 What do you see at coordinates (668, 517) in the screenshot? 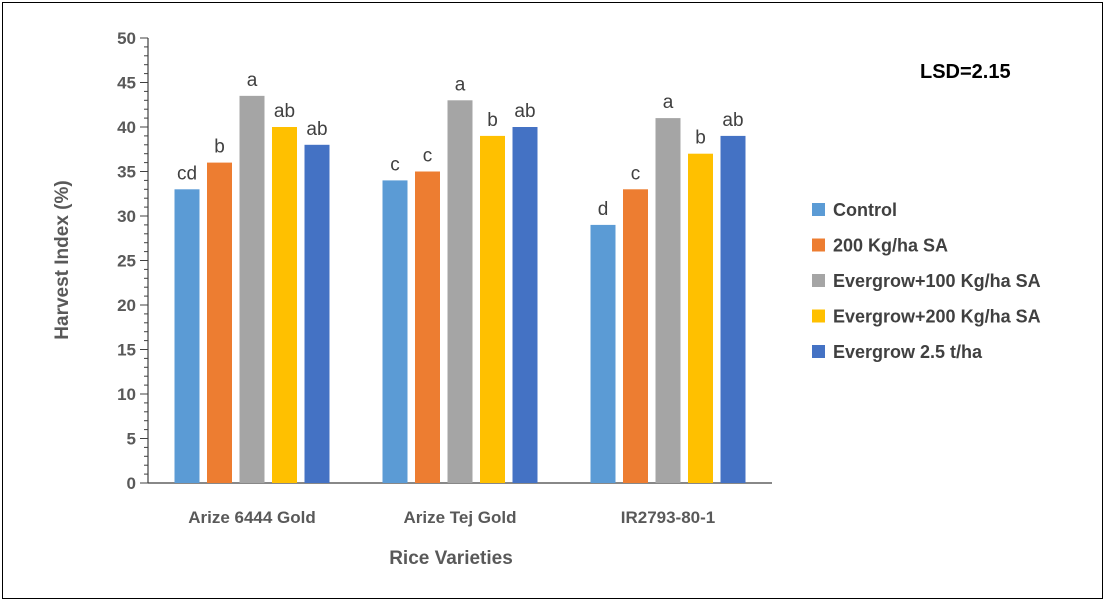
I see `x-category-label: IR2793-80-1` at bounding box center [668, 517].